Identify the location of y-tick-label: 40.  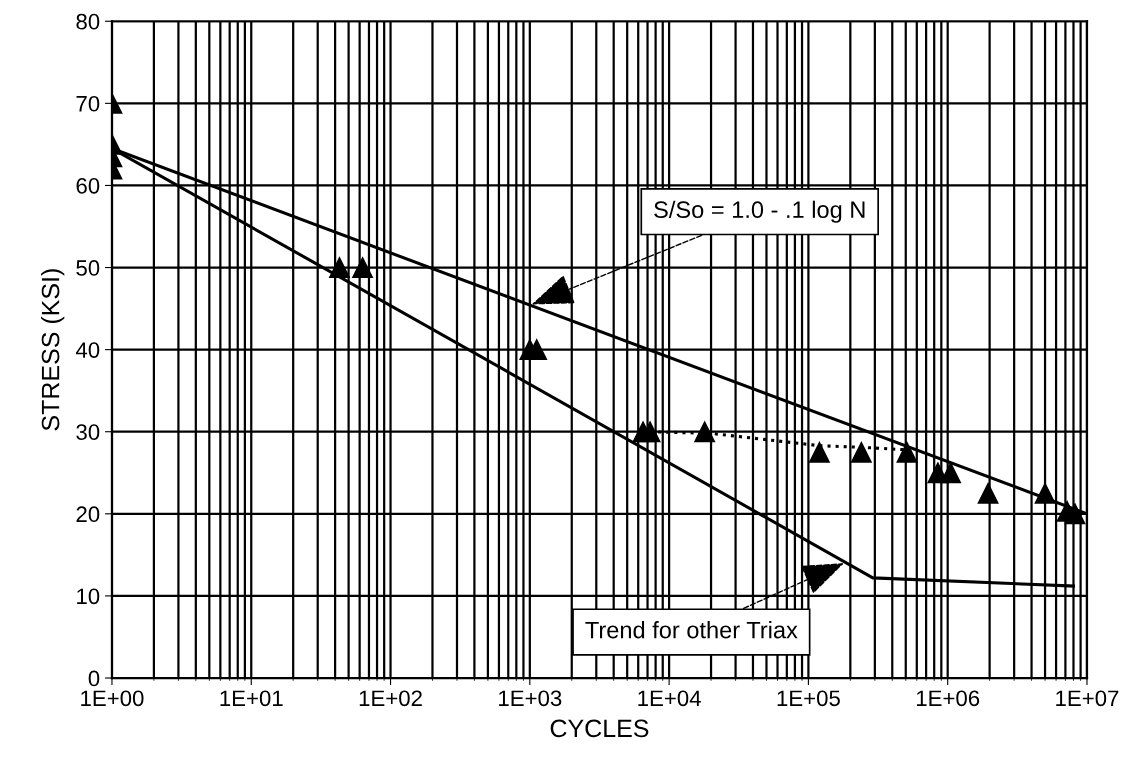
(87, 350).